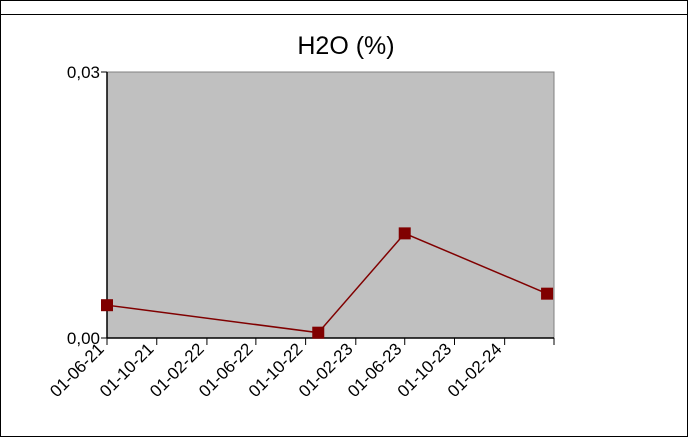 This screenshot has height=437, width=688. I want to click on series-line, so click(327, 283).